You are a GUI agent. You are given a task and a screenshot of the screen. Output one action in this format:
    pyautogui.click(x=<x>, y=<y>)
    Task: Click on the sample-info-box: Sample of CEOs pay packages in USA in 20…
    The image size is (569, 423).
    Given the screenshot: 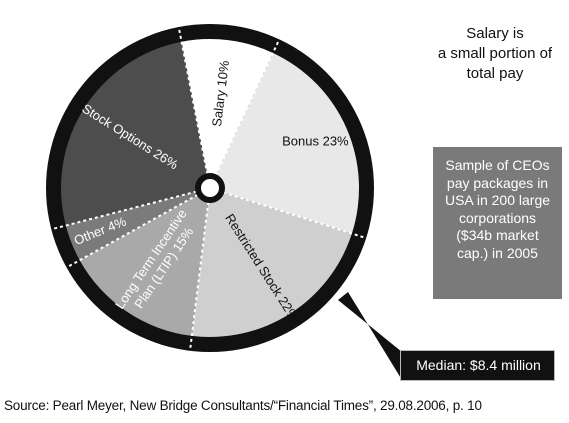 What is the action you would take?
    pyautogui.click(x=497, y=223)
    